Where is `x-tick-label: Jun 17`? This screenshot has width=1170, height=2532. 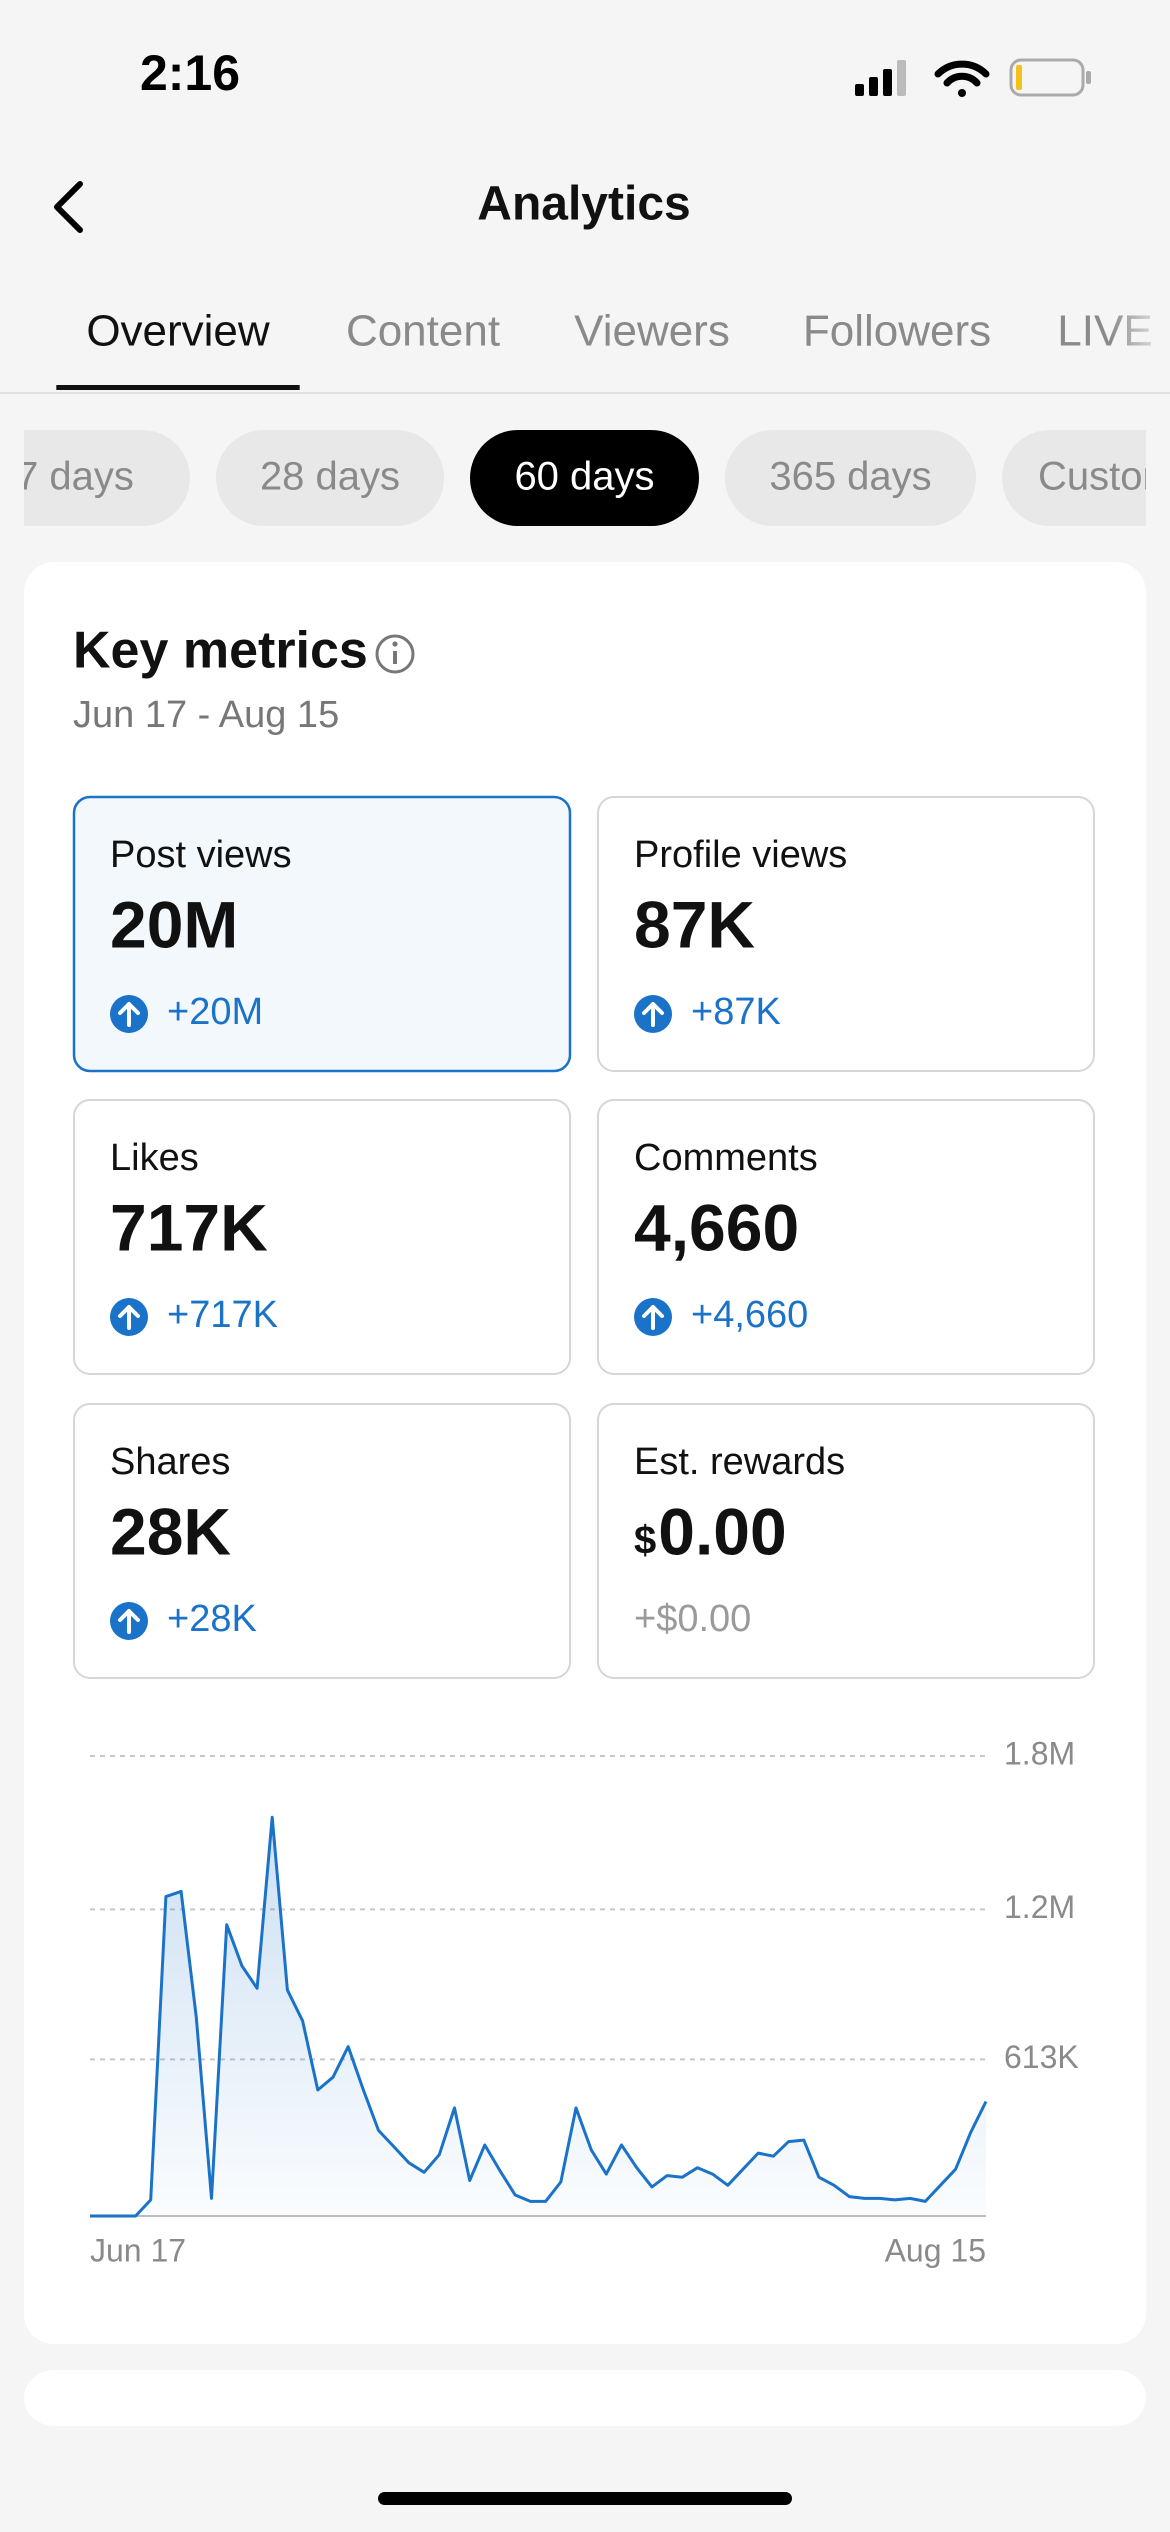 x-tick-label: Jun 17 is located at coordinates (138, 2250).